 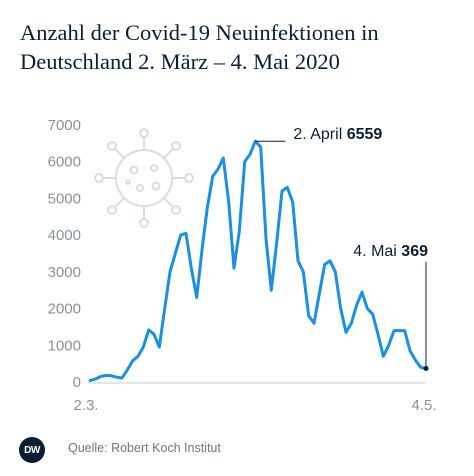 What do you see at coordinates (64, 309) in the screenshot?
I see `y-tick-label: 2000` at bounding box center [64, 309].